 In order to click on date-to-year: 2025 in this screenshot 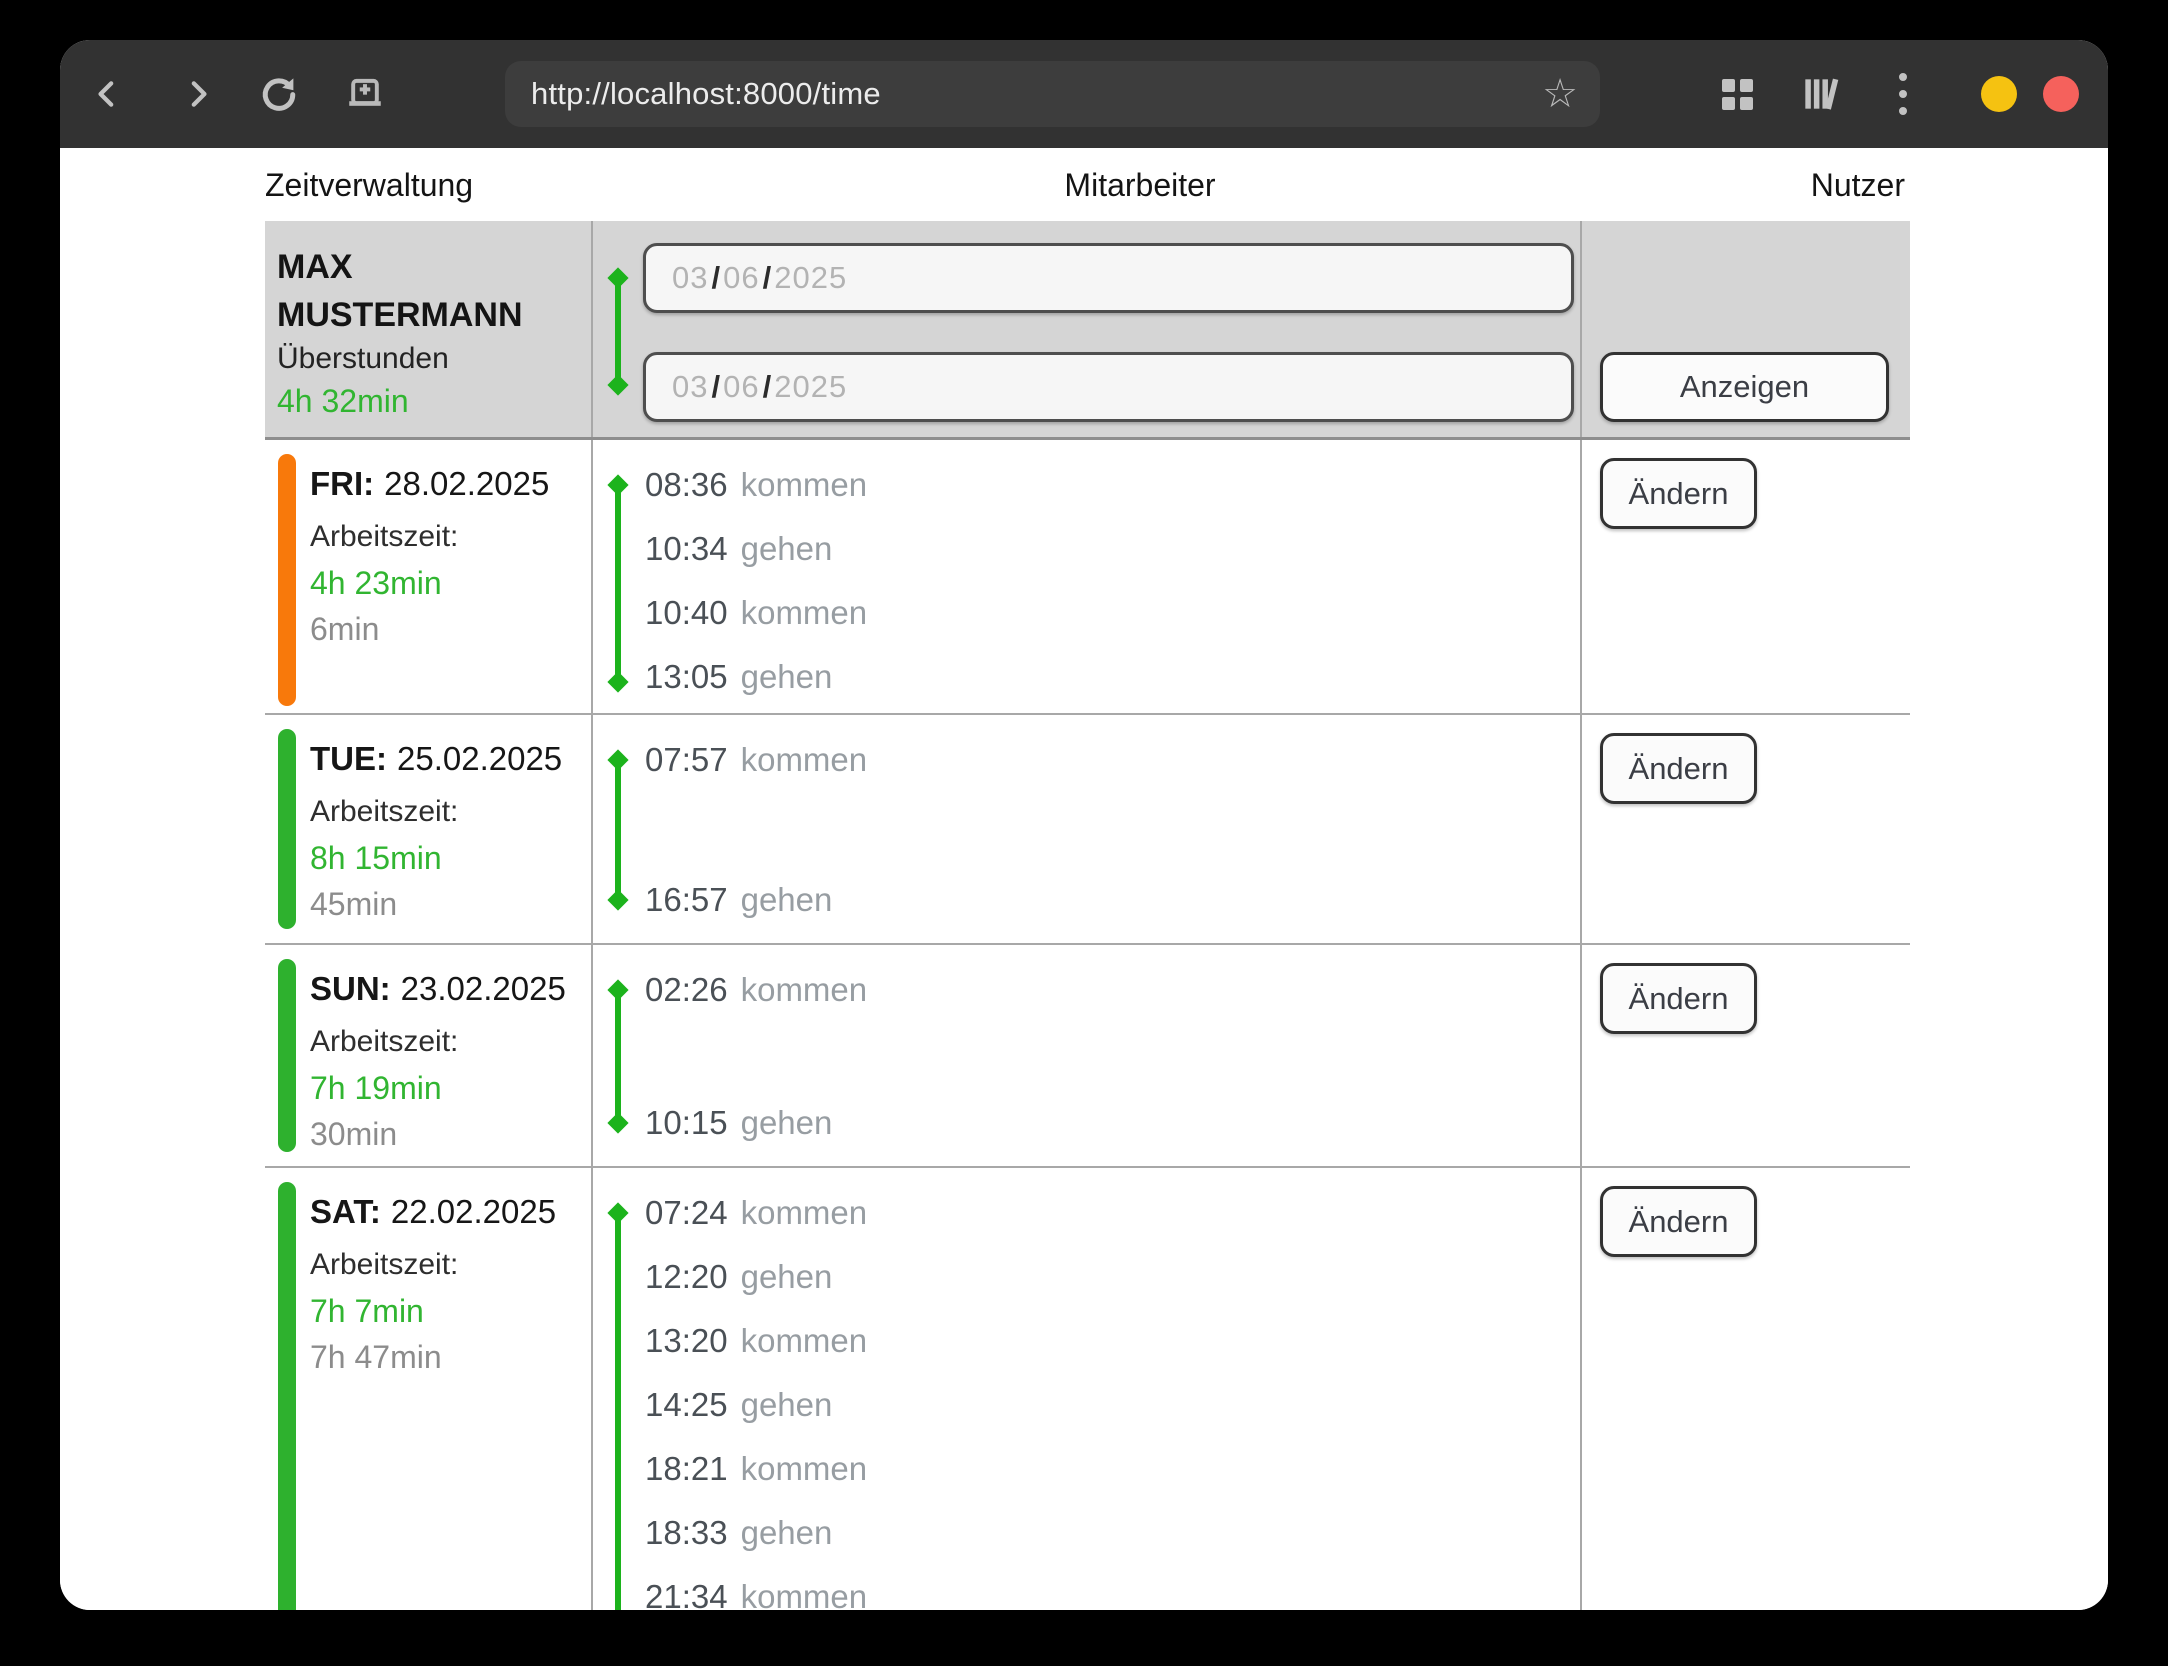, I will do `click(811, 386)`.